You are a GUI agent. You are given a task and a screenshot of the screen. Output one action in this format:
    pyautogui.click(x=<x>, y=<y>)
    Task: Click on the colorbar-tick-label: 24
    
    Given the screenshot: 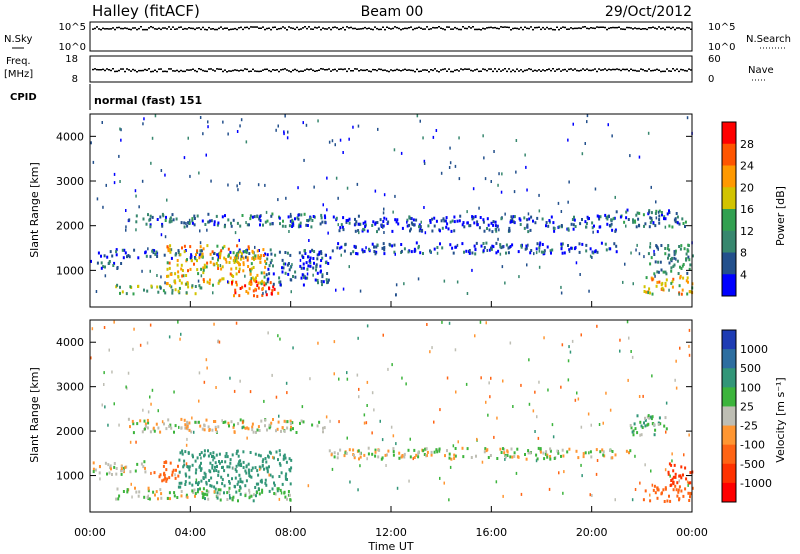 What is the action you would take?
    pyautogui.click(x=747, y=166)
    